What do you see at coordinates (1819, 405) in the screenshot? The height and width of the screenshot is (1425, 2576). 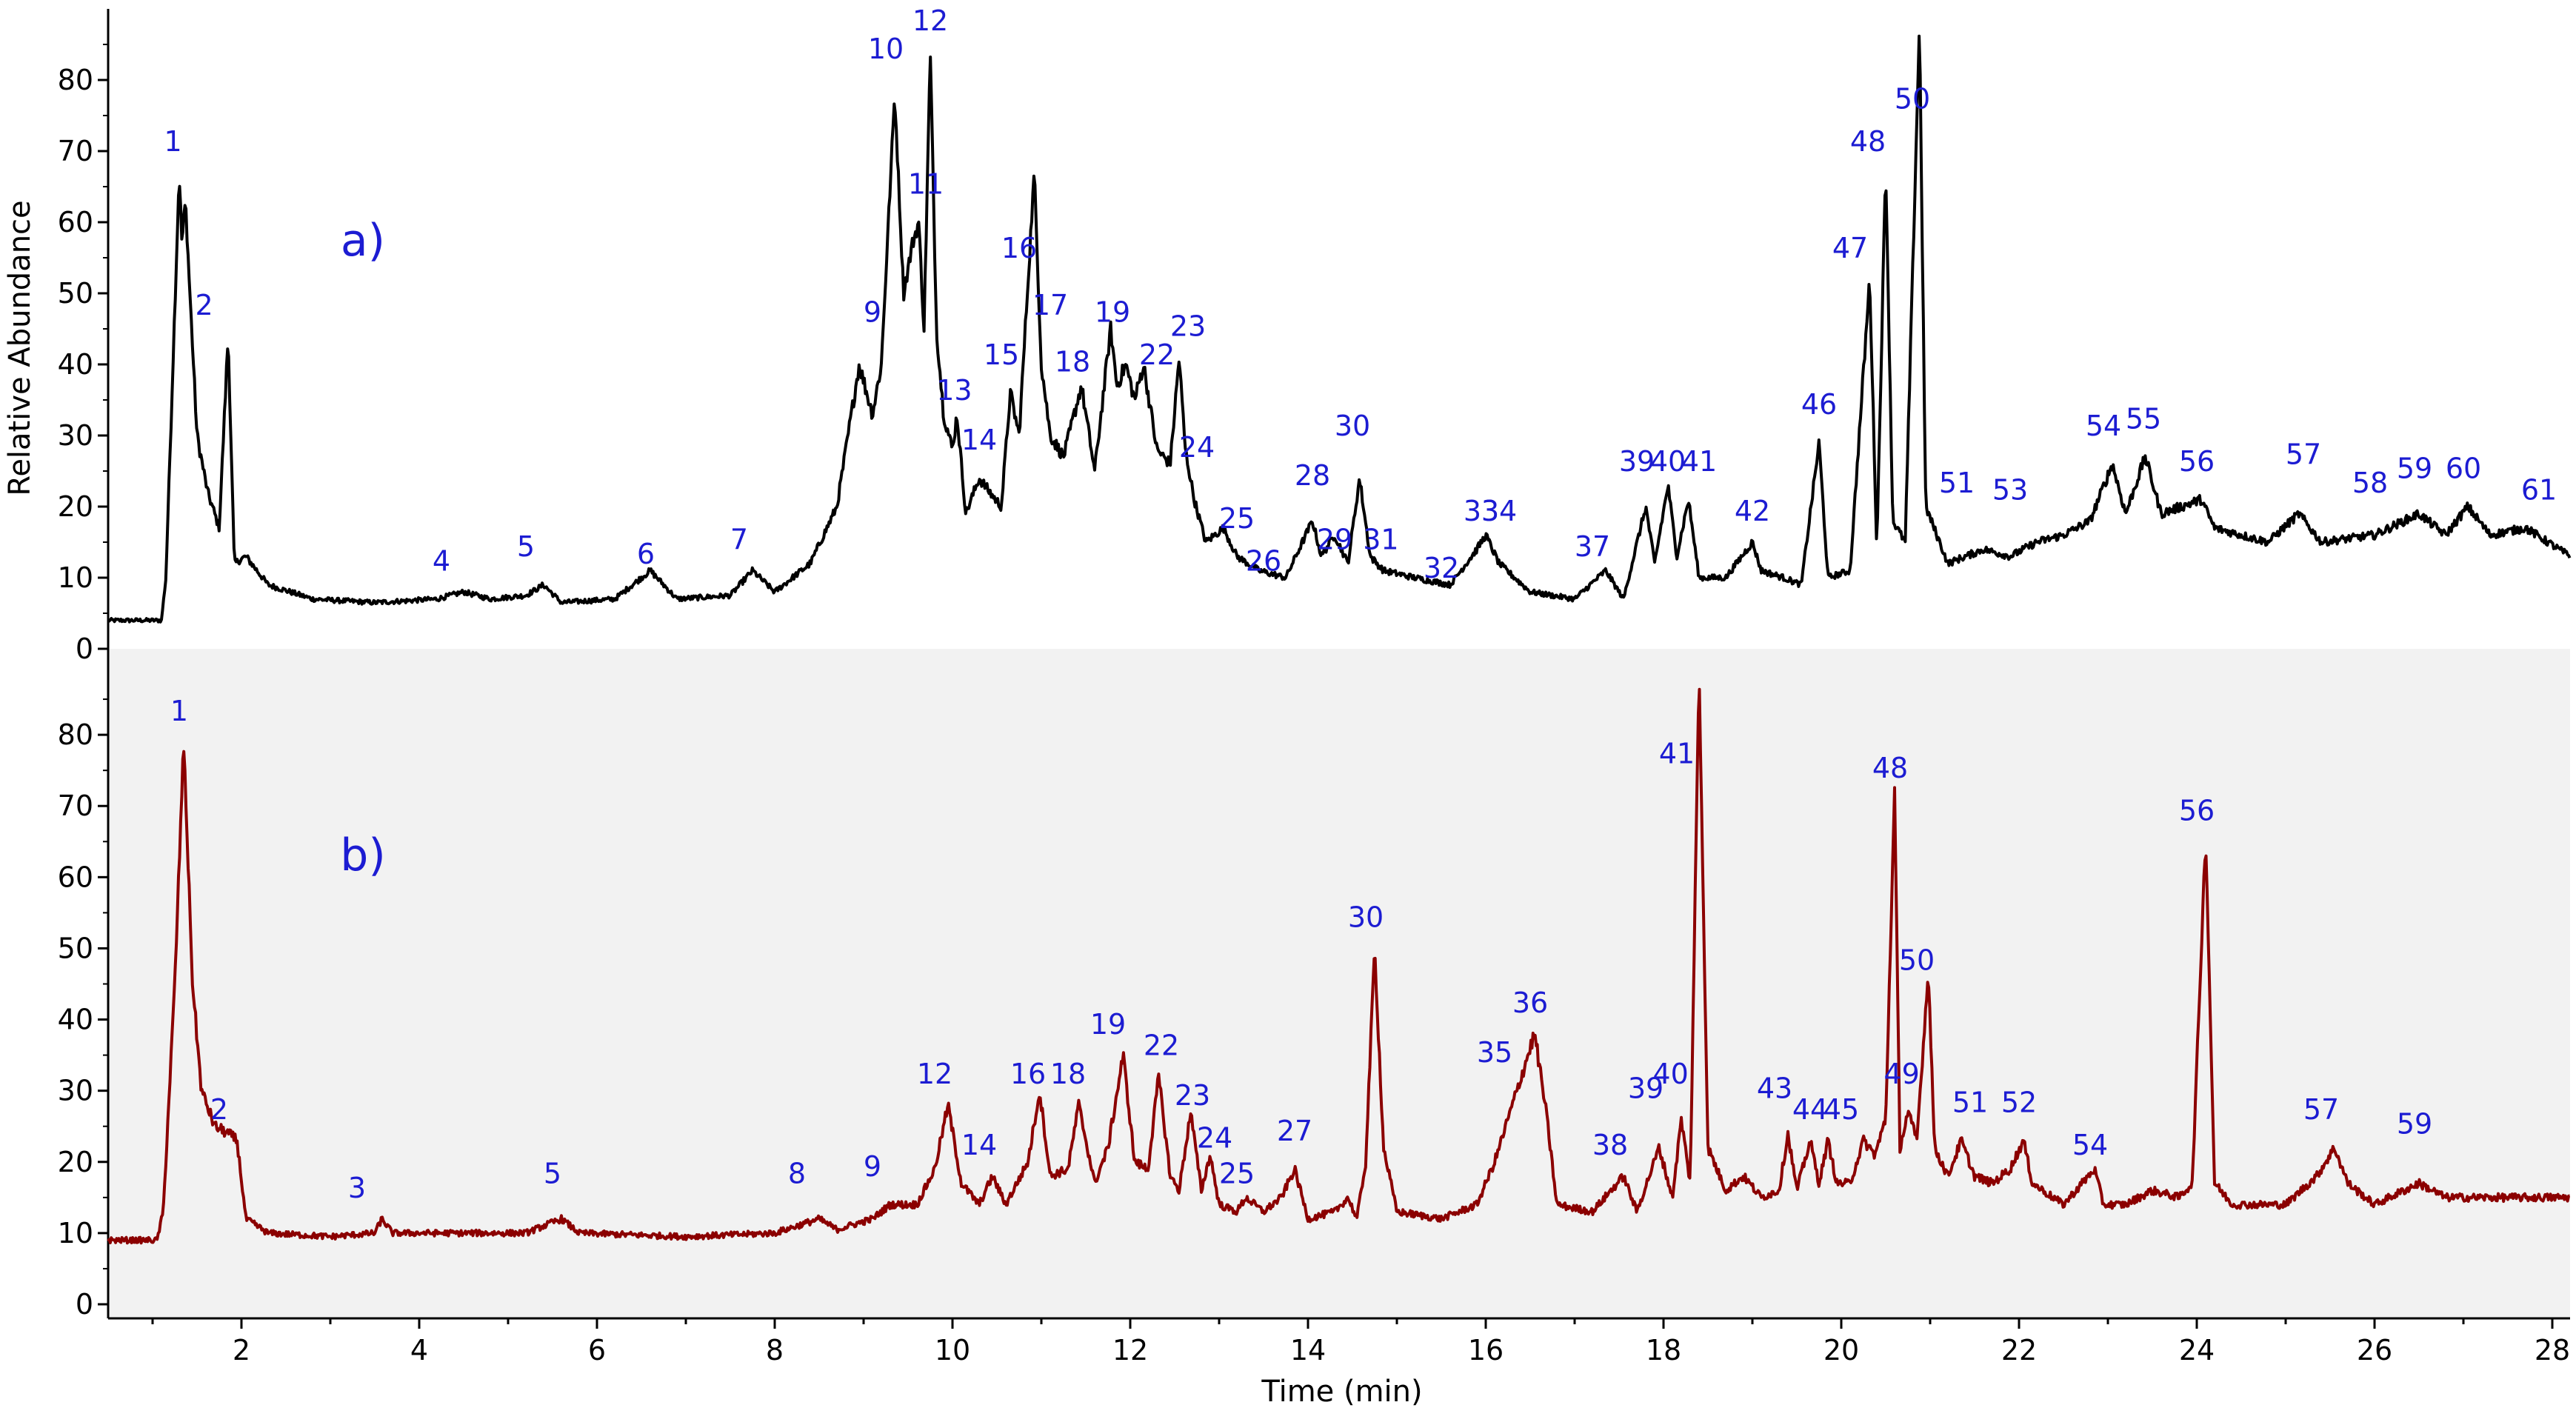 I see `peak-label: 46` at bounding box center [1819, 405].